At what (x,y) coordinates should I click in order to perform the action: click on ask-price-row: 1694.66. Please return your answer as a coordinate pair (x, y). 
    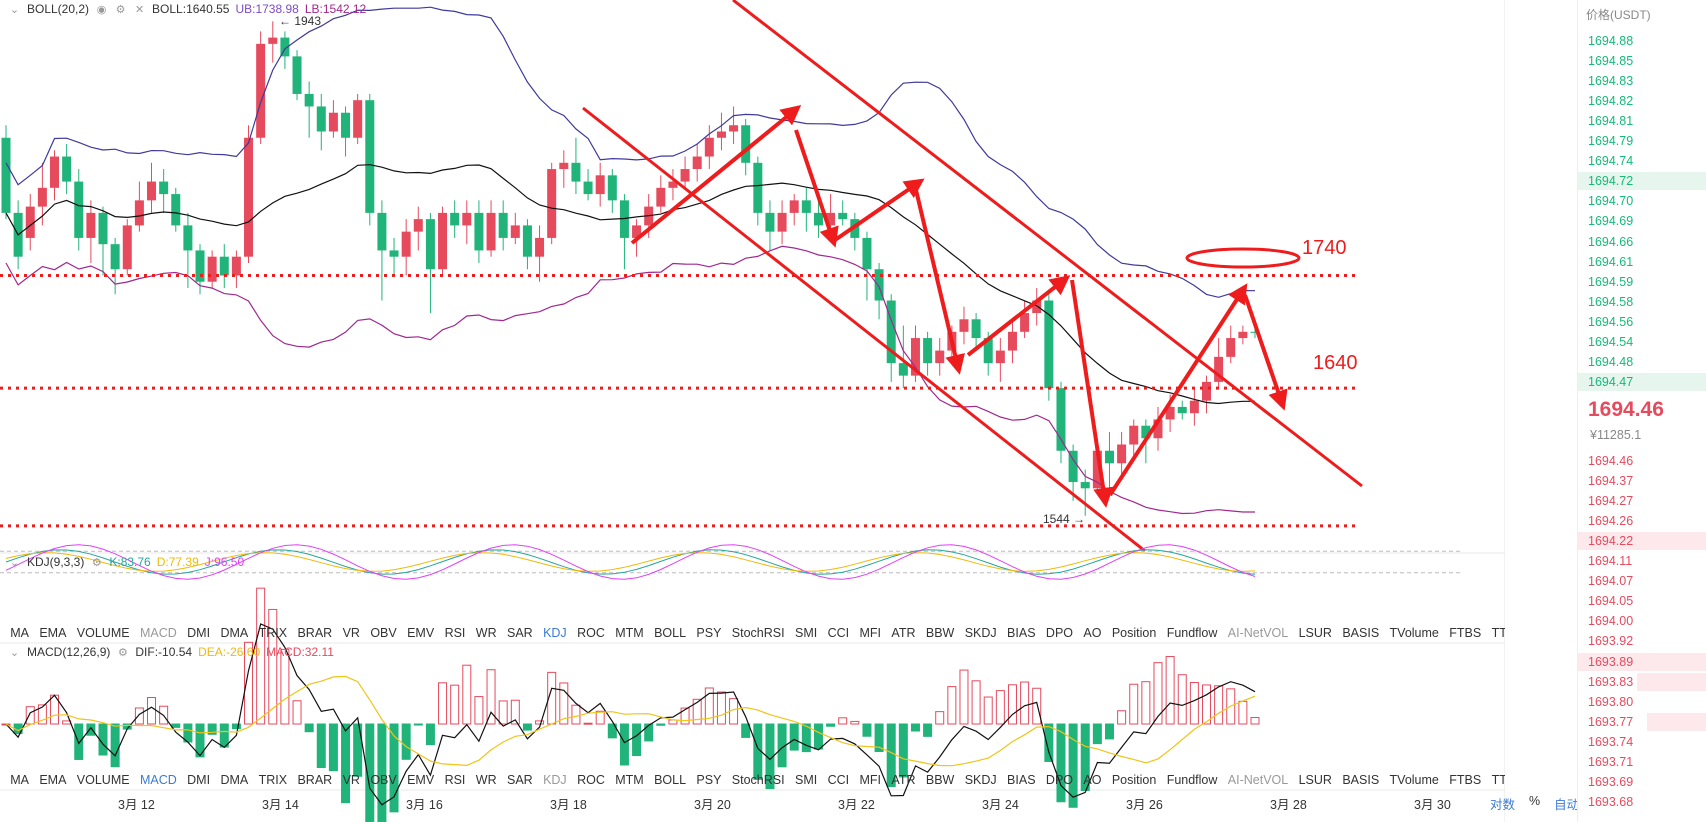
    Looking at the image, I should click on (1611, 241).